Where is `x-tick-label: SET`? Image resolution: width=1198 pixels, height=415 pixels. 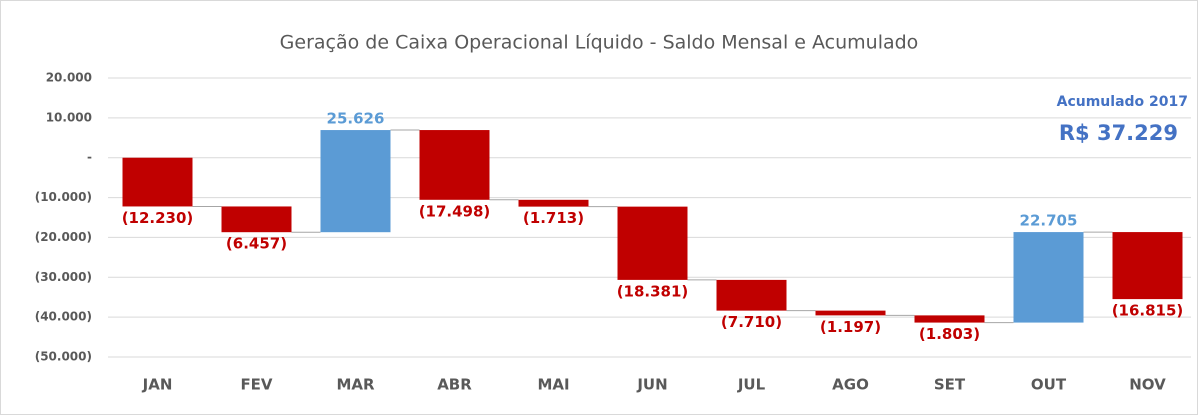 x-tick-label: SET is located at coordinates (950, 385).